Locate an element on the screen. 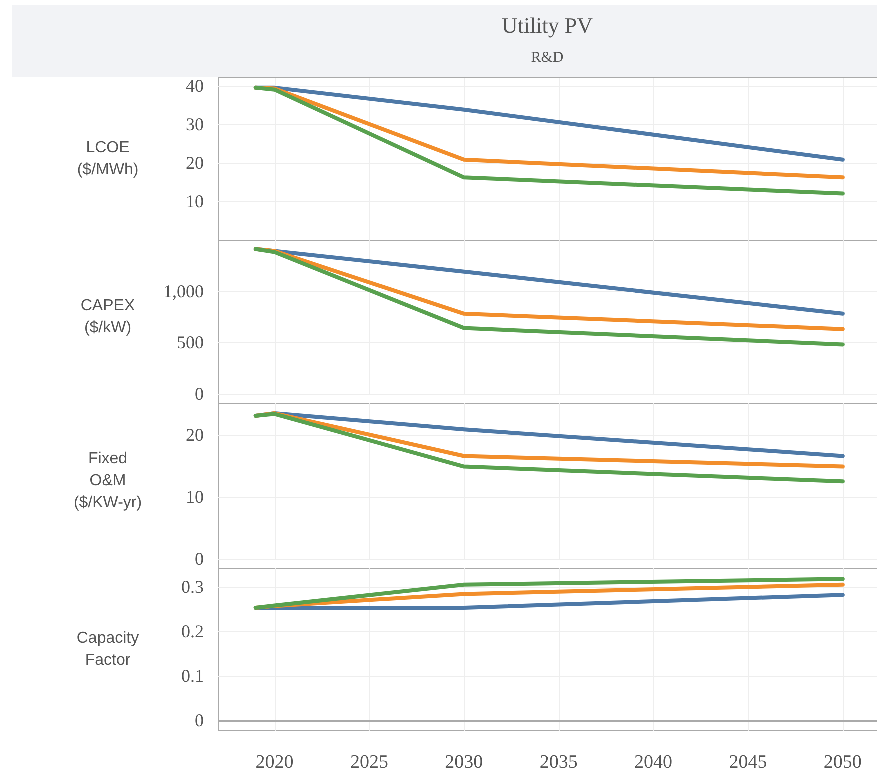 This screenshot has height=775, width=877. y-tick-label: 30 is located at coordinates (195, 124).